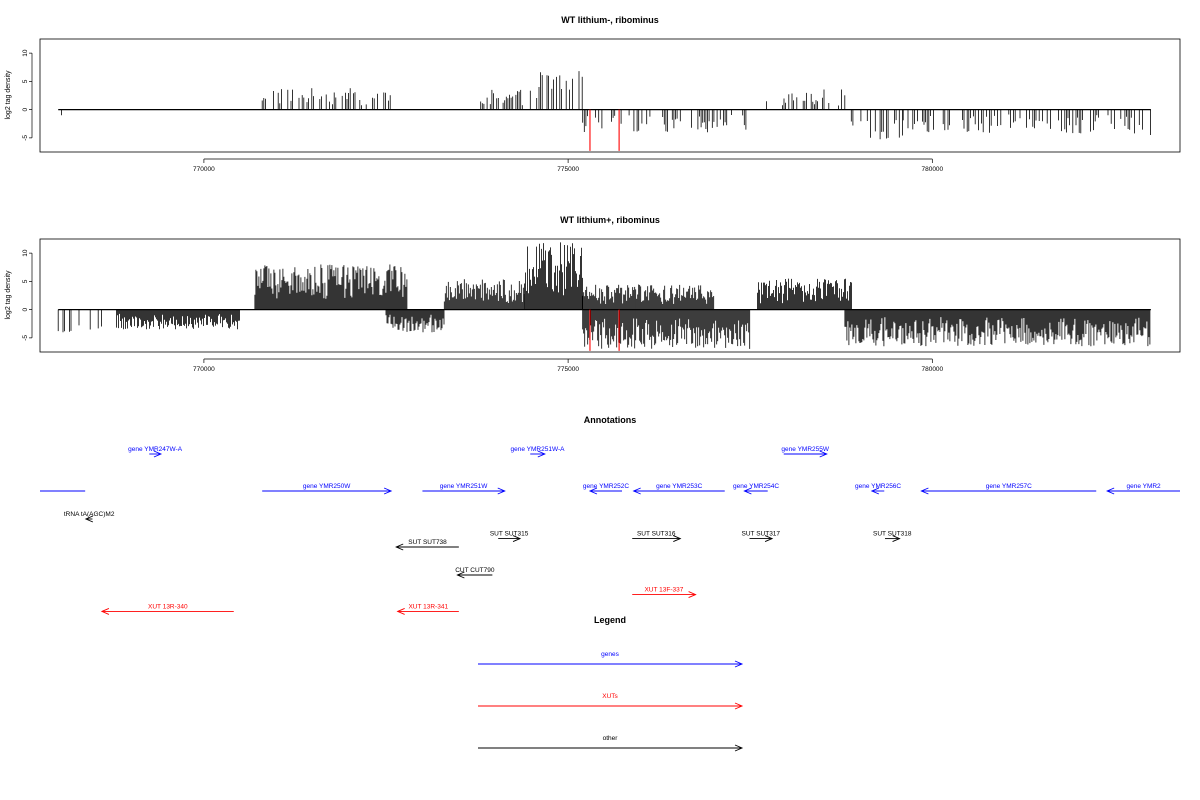 The image size is (1200, 800). I want to click on plot-frame, so click(610, 95).